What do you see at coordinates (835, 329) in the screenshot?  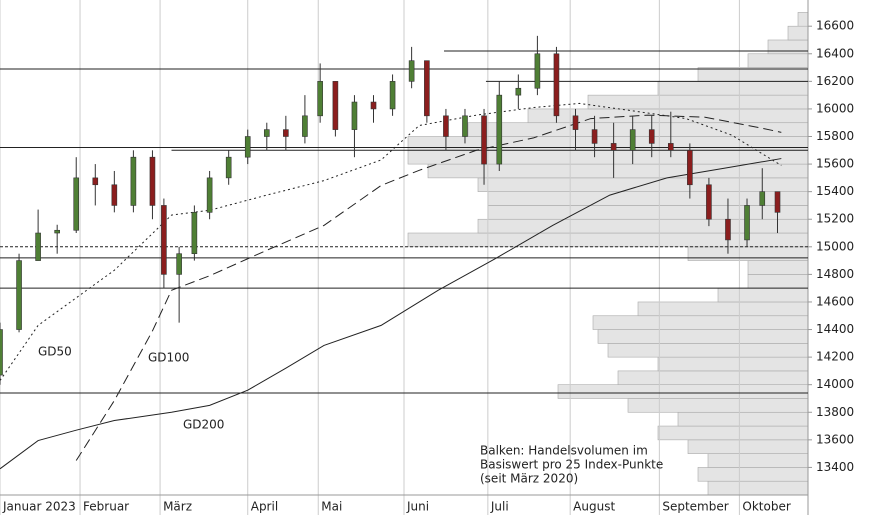 I see `y-tick-label: 14400` at bounding box center [835, 329].